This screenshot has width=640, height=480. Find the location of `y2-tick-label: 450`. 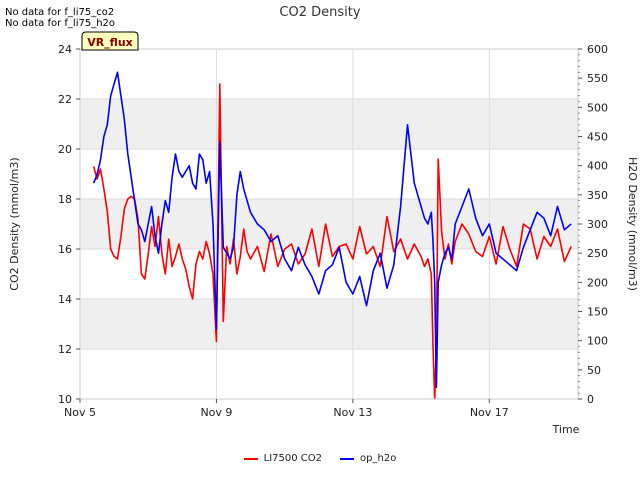

y2-tick-label: 450 is located at coordinates (597, 137).